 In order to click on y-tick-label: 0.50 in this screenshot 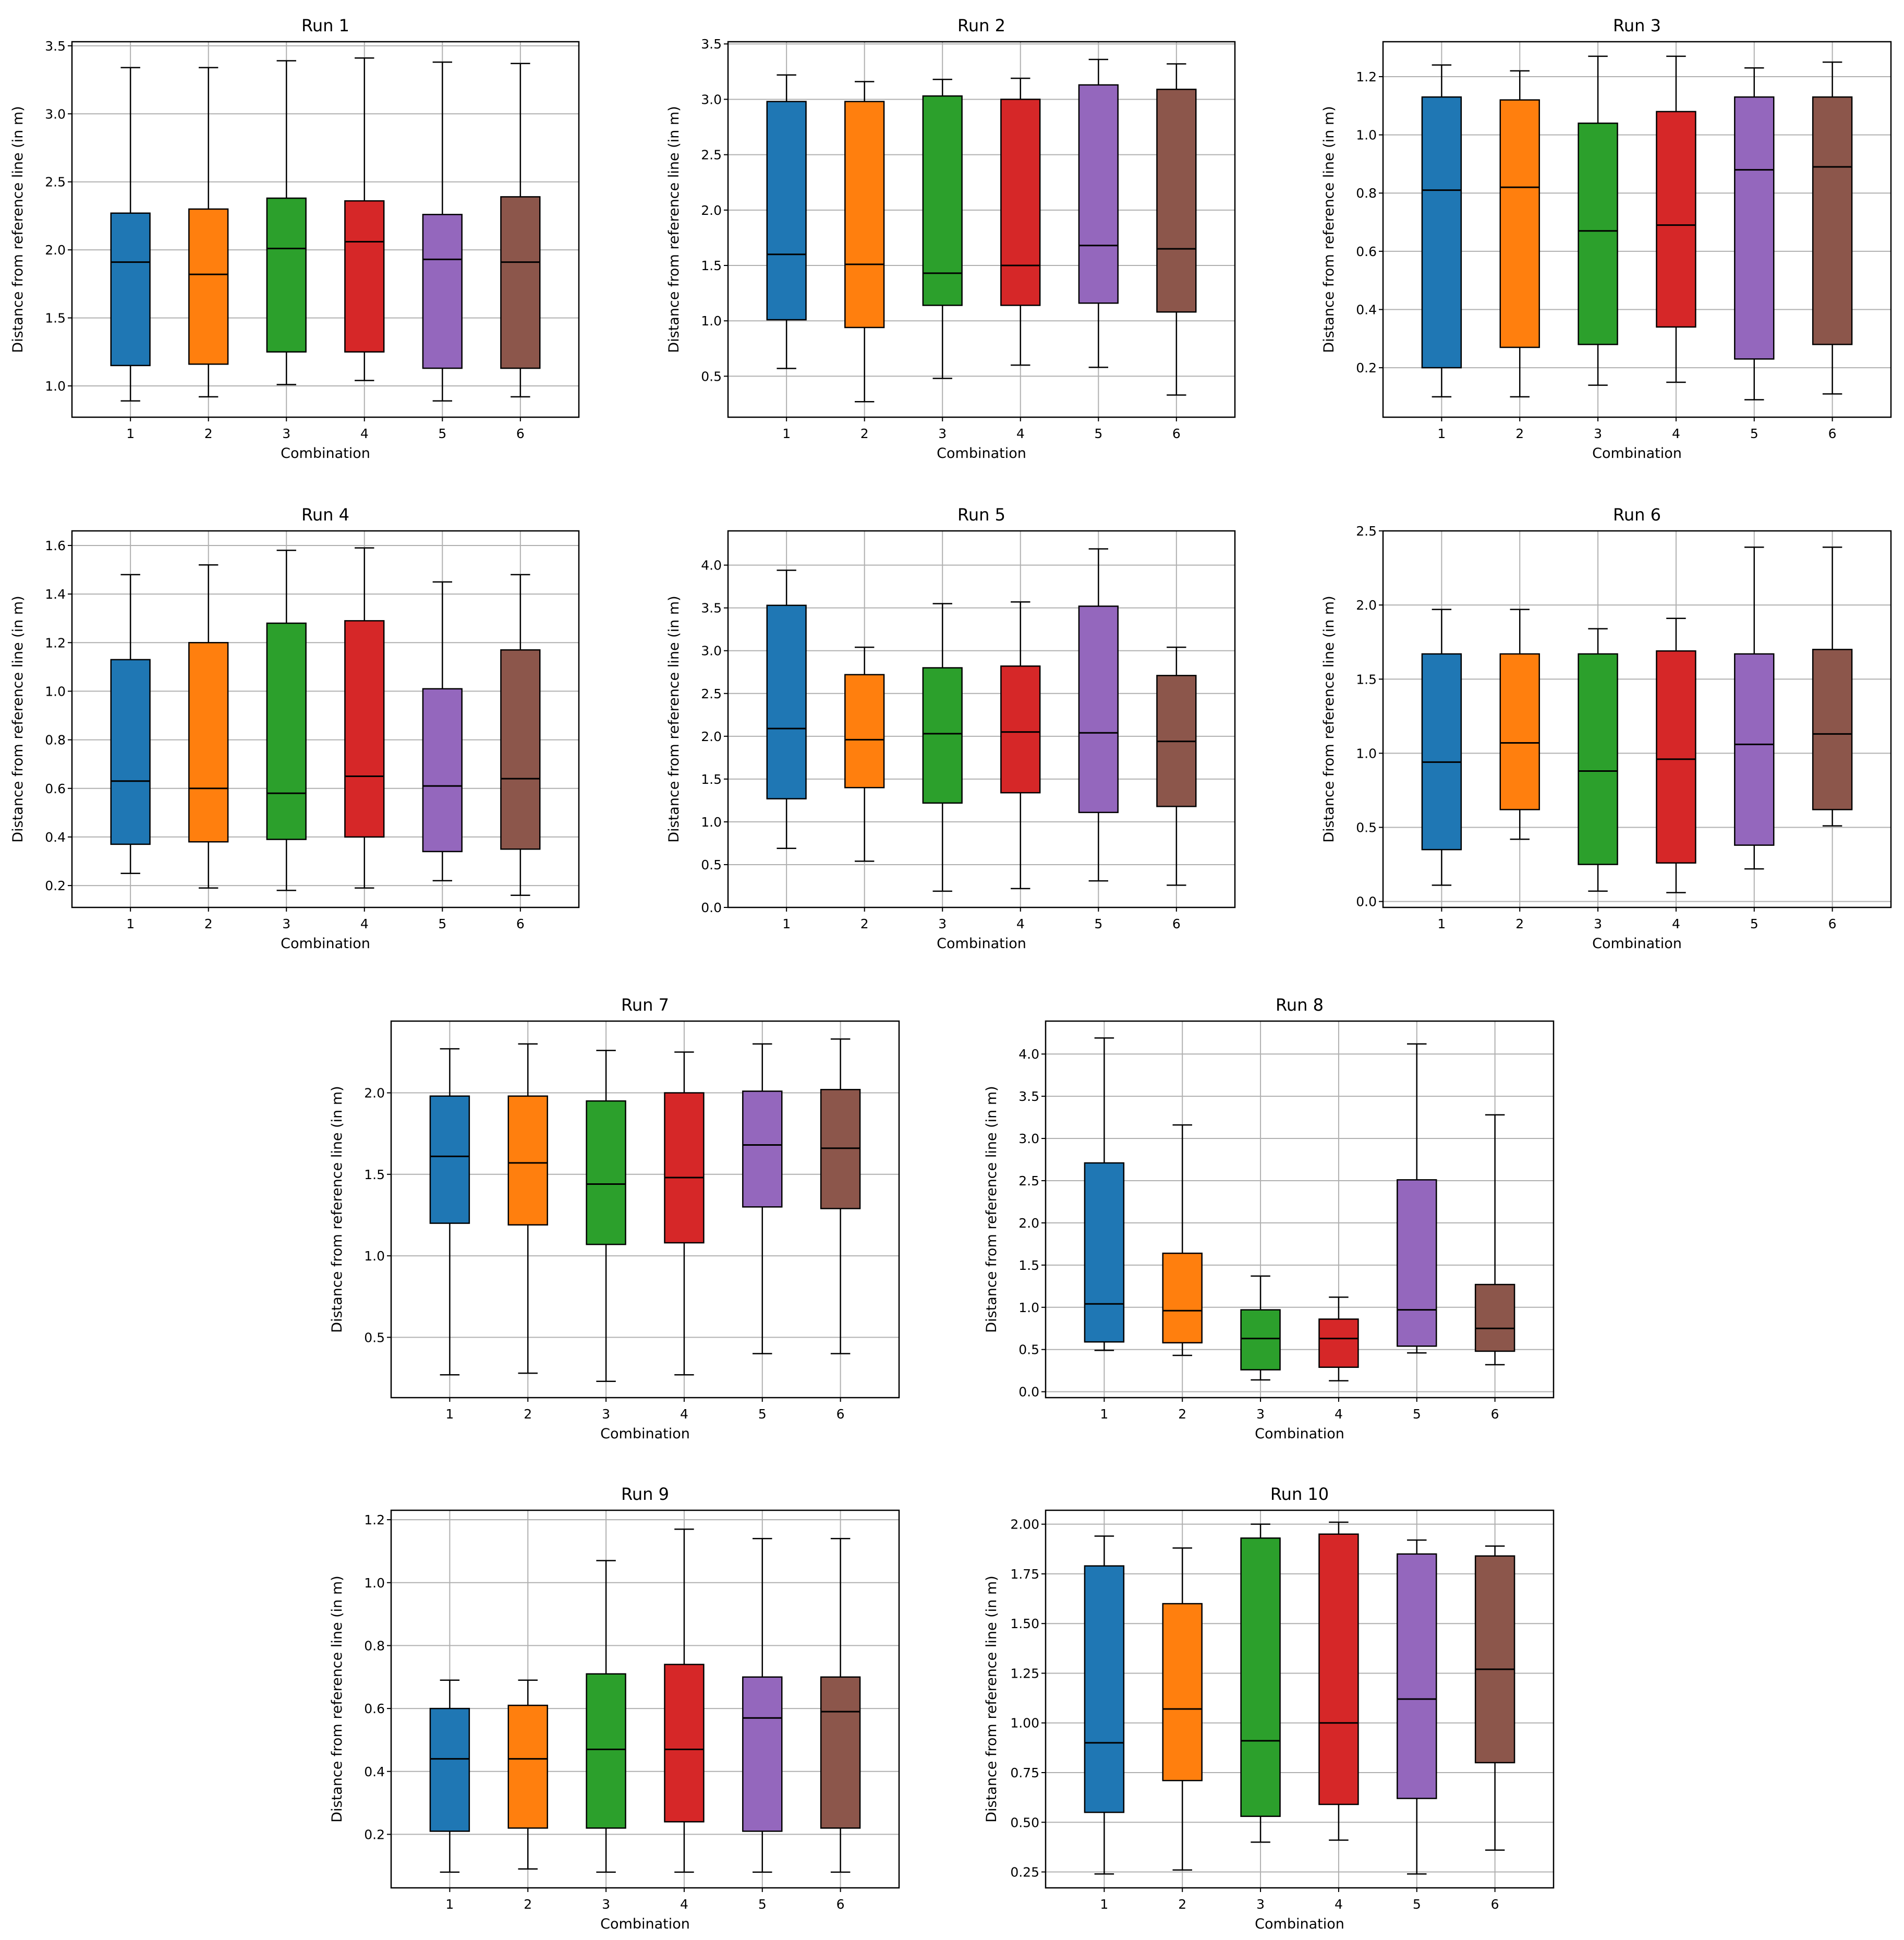, I will do `click(1024, 1822)`.